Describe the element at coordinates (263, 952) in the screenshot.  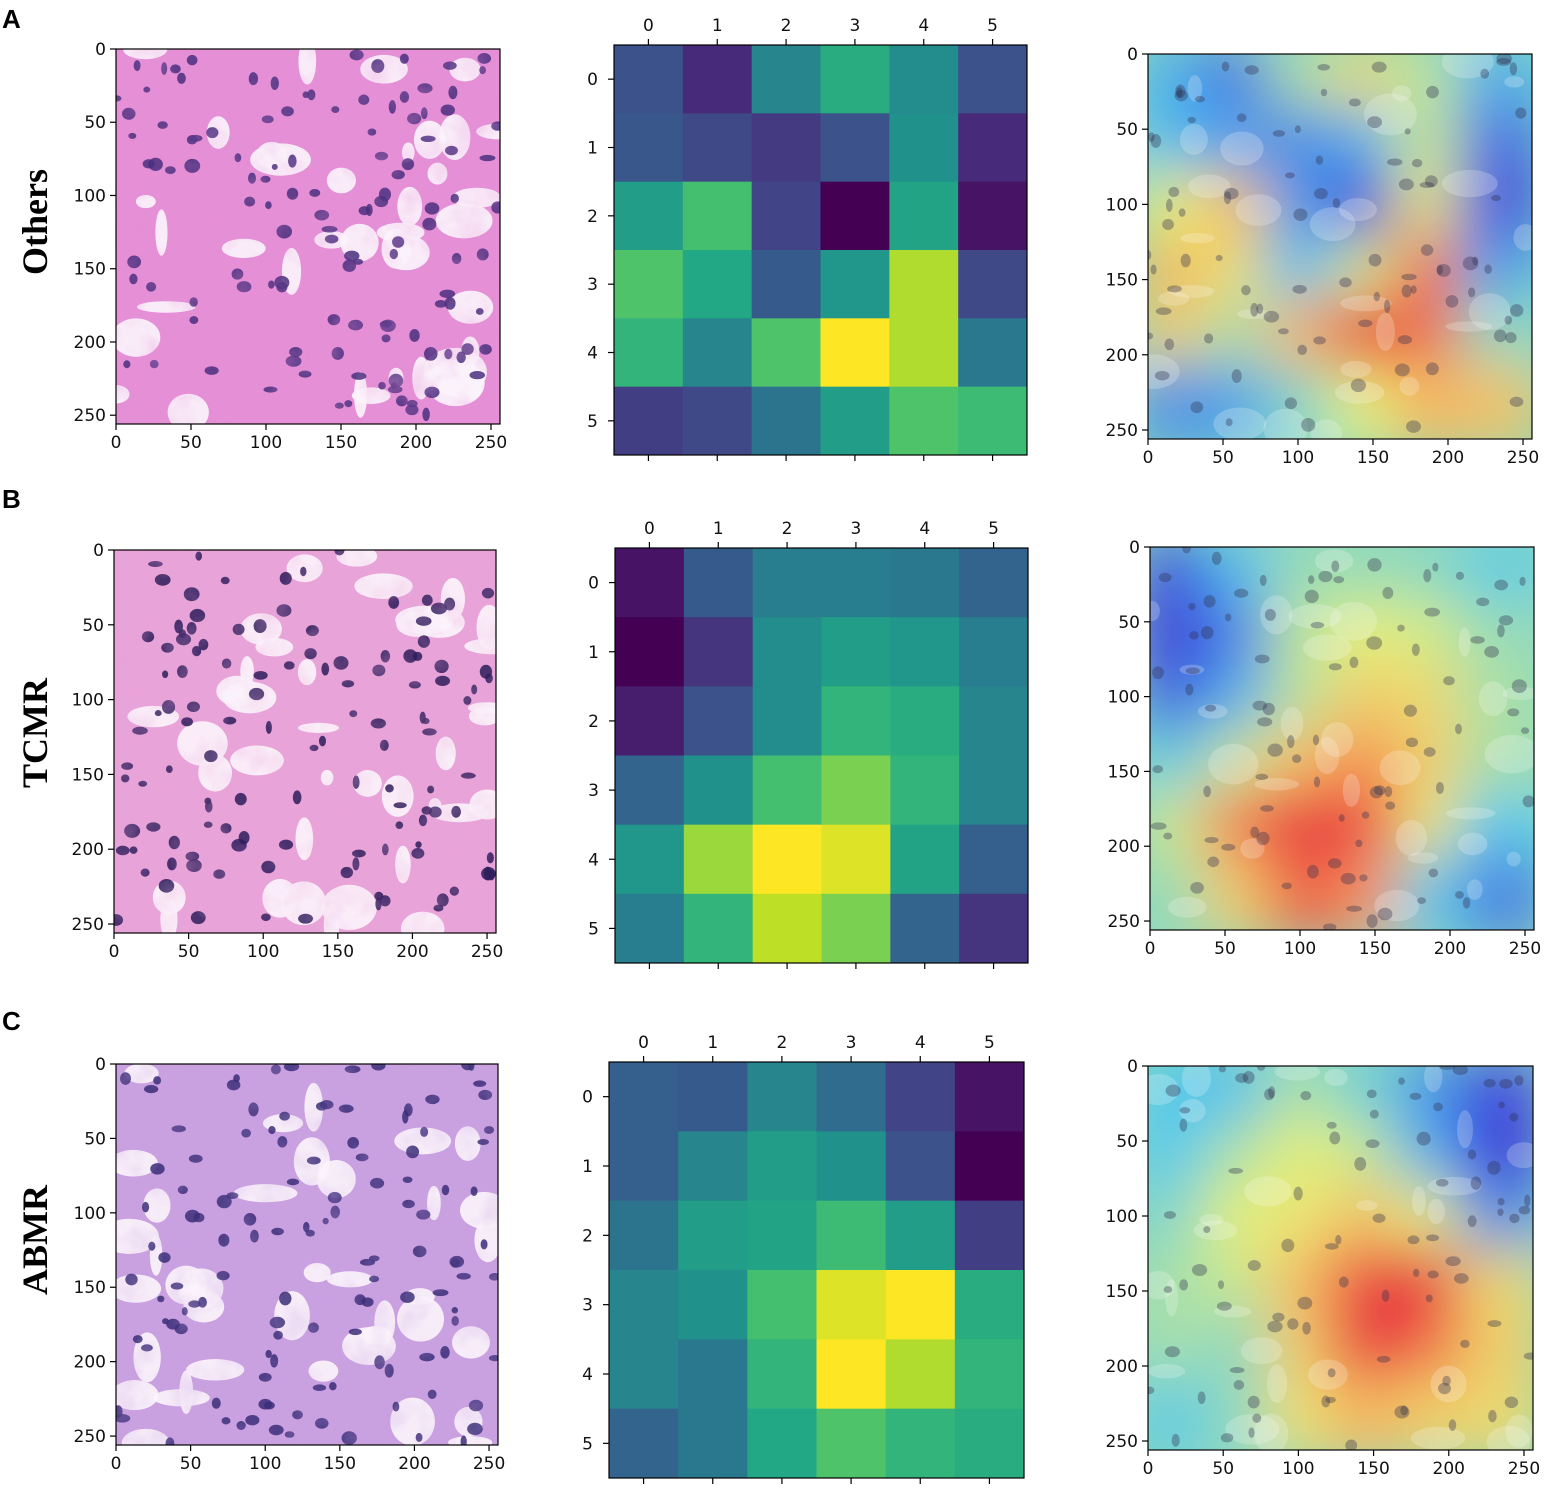
I see `x-tick-label: 100` at that location.